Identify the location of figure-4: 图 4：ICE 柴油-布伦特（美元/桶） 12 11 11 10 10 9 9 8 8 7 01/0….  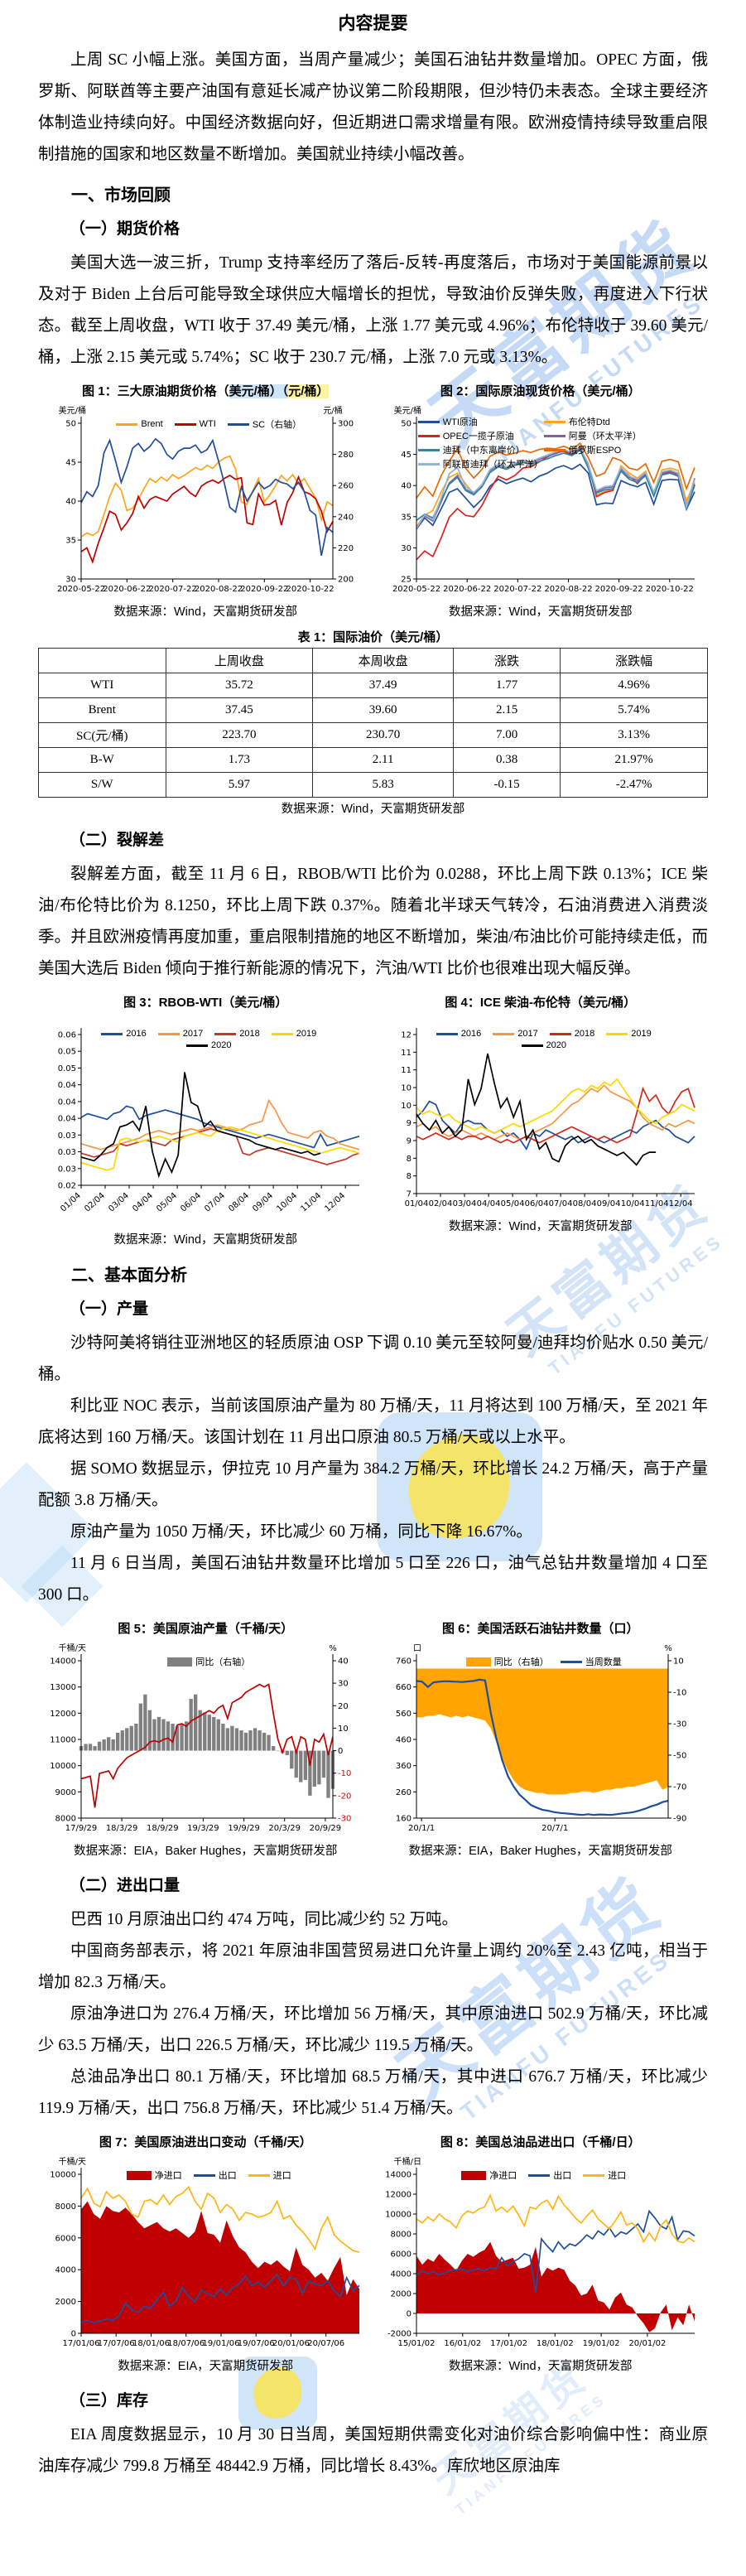
(541, 1121).